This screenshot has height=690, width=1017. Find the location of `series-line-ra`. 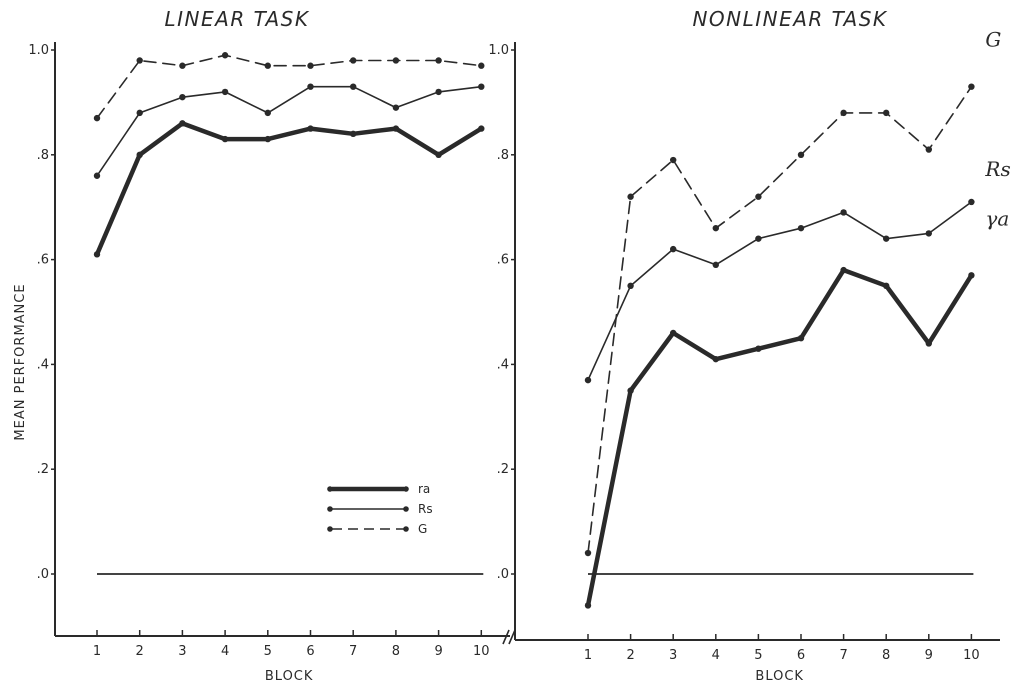

series-line-ra is located at coordinates (289, 189).